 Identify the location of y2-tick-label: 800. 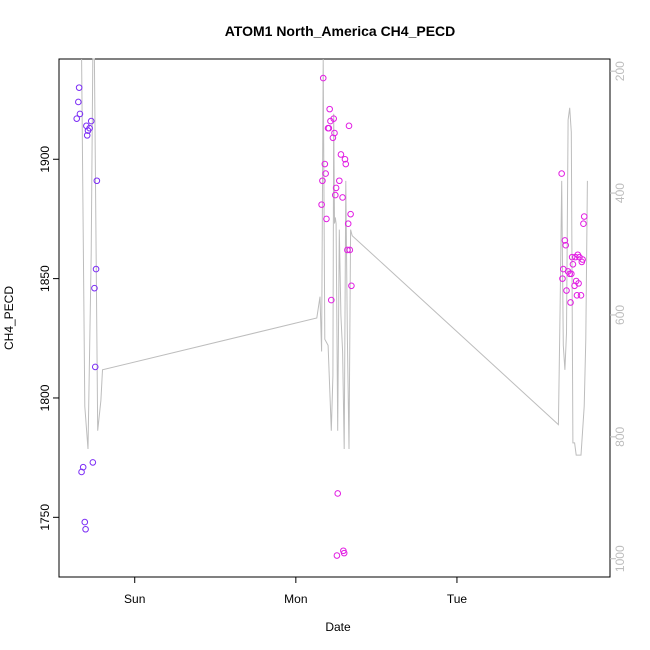
(620, 437).